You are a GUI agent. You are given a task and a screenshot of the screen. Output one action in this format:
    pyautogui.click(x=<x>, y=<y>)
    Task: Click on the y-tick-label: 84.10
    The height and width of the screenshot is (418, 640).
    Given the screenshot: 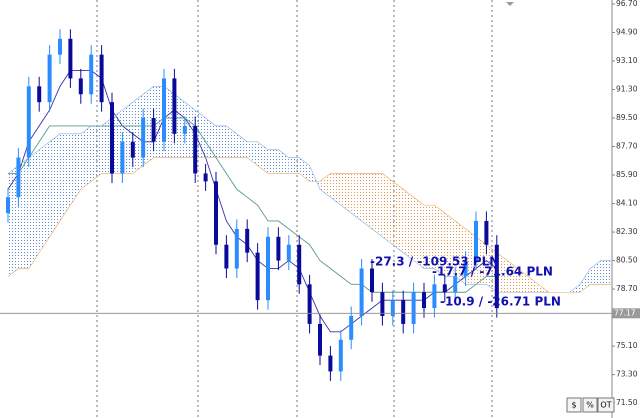 What is the action you would take?
    pyautogui.click(x=627, y=203)
    